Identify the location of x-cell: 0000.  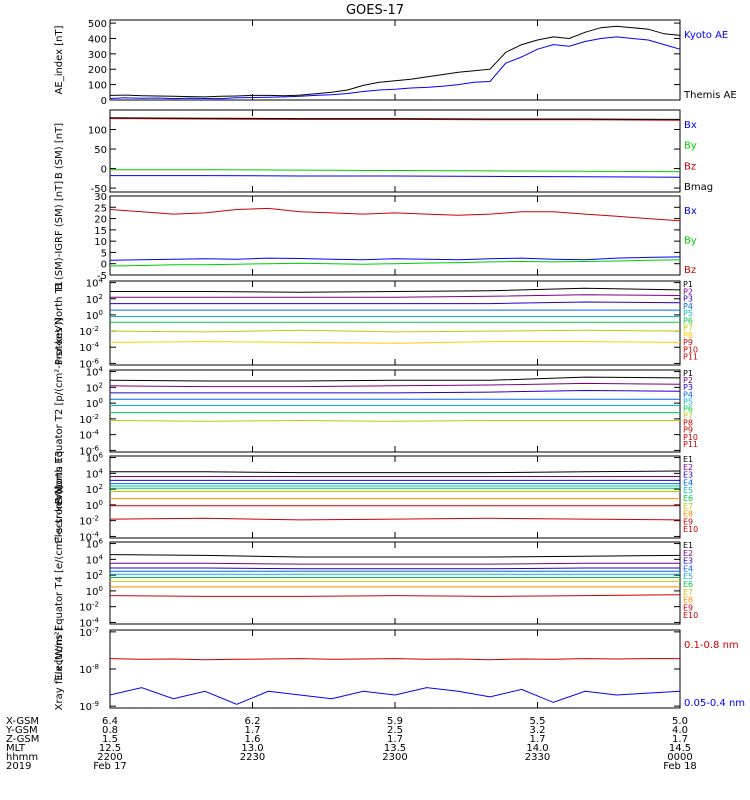
(679, 757).